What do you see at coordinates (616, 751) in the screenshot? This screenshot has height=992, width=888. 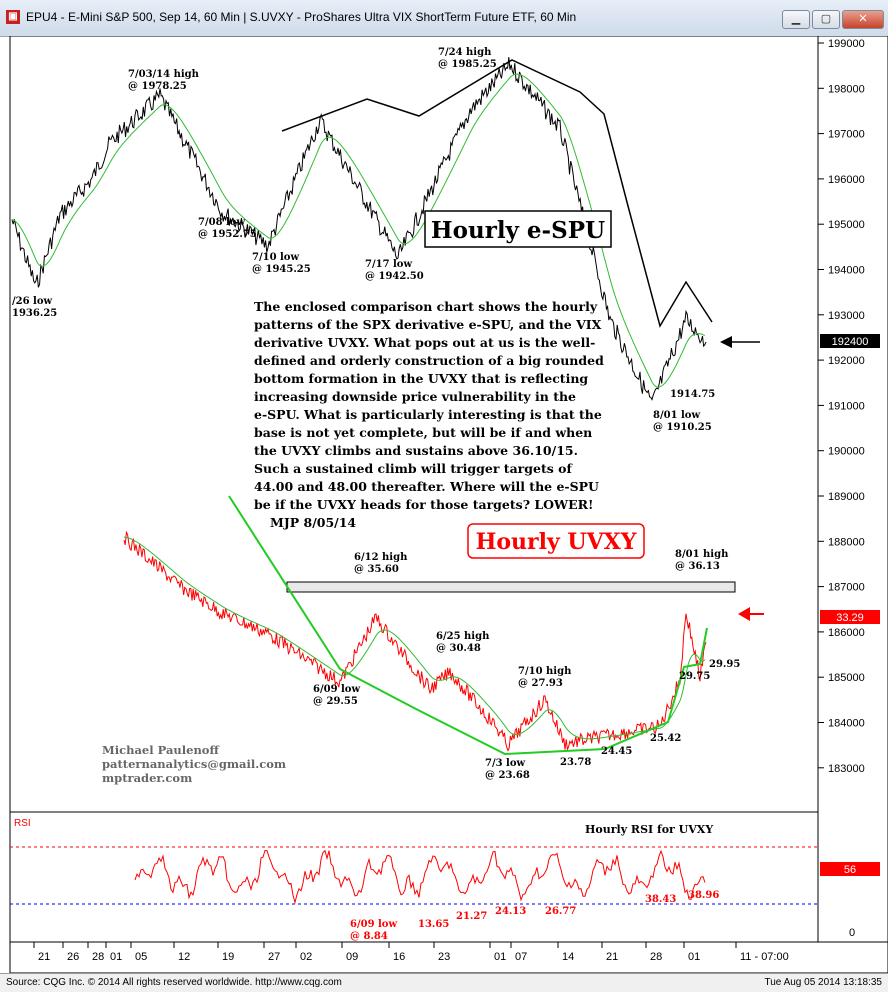 I see `annotation-label: 24.45` at bounding box center [616, 751].